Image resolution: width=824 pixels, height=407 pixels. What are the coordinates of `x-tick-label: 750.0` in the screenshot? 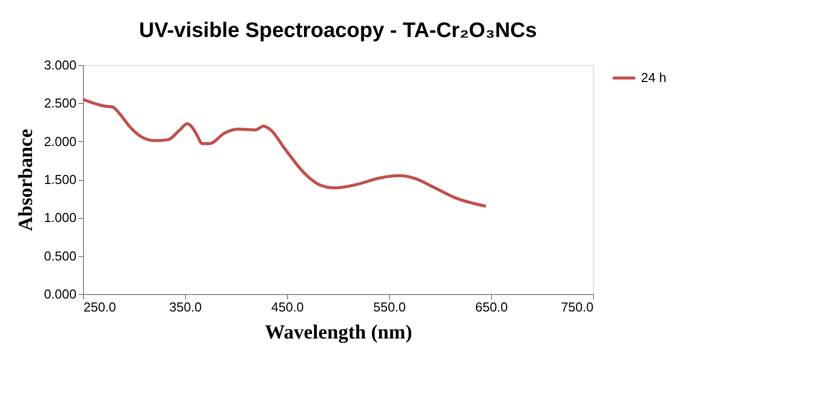 It's located at (577, 307).